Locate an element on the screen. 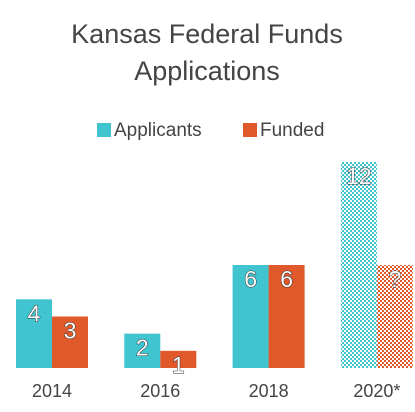  x-tick-label: 2018 is located at coordinates (269, 391).